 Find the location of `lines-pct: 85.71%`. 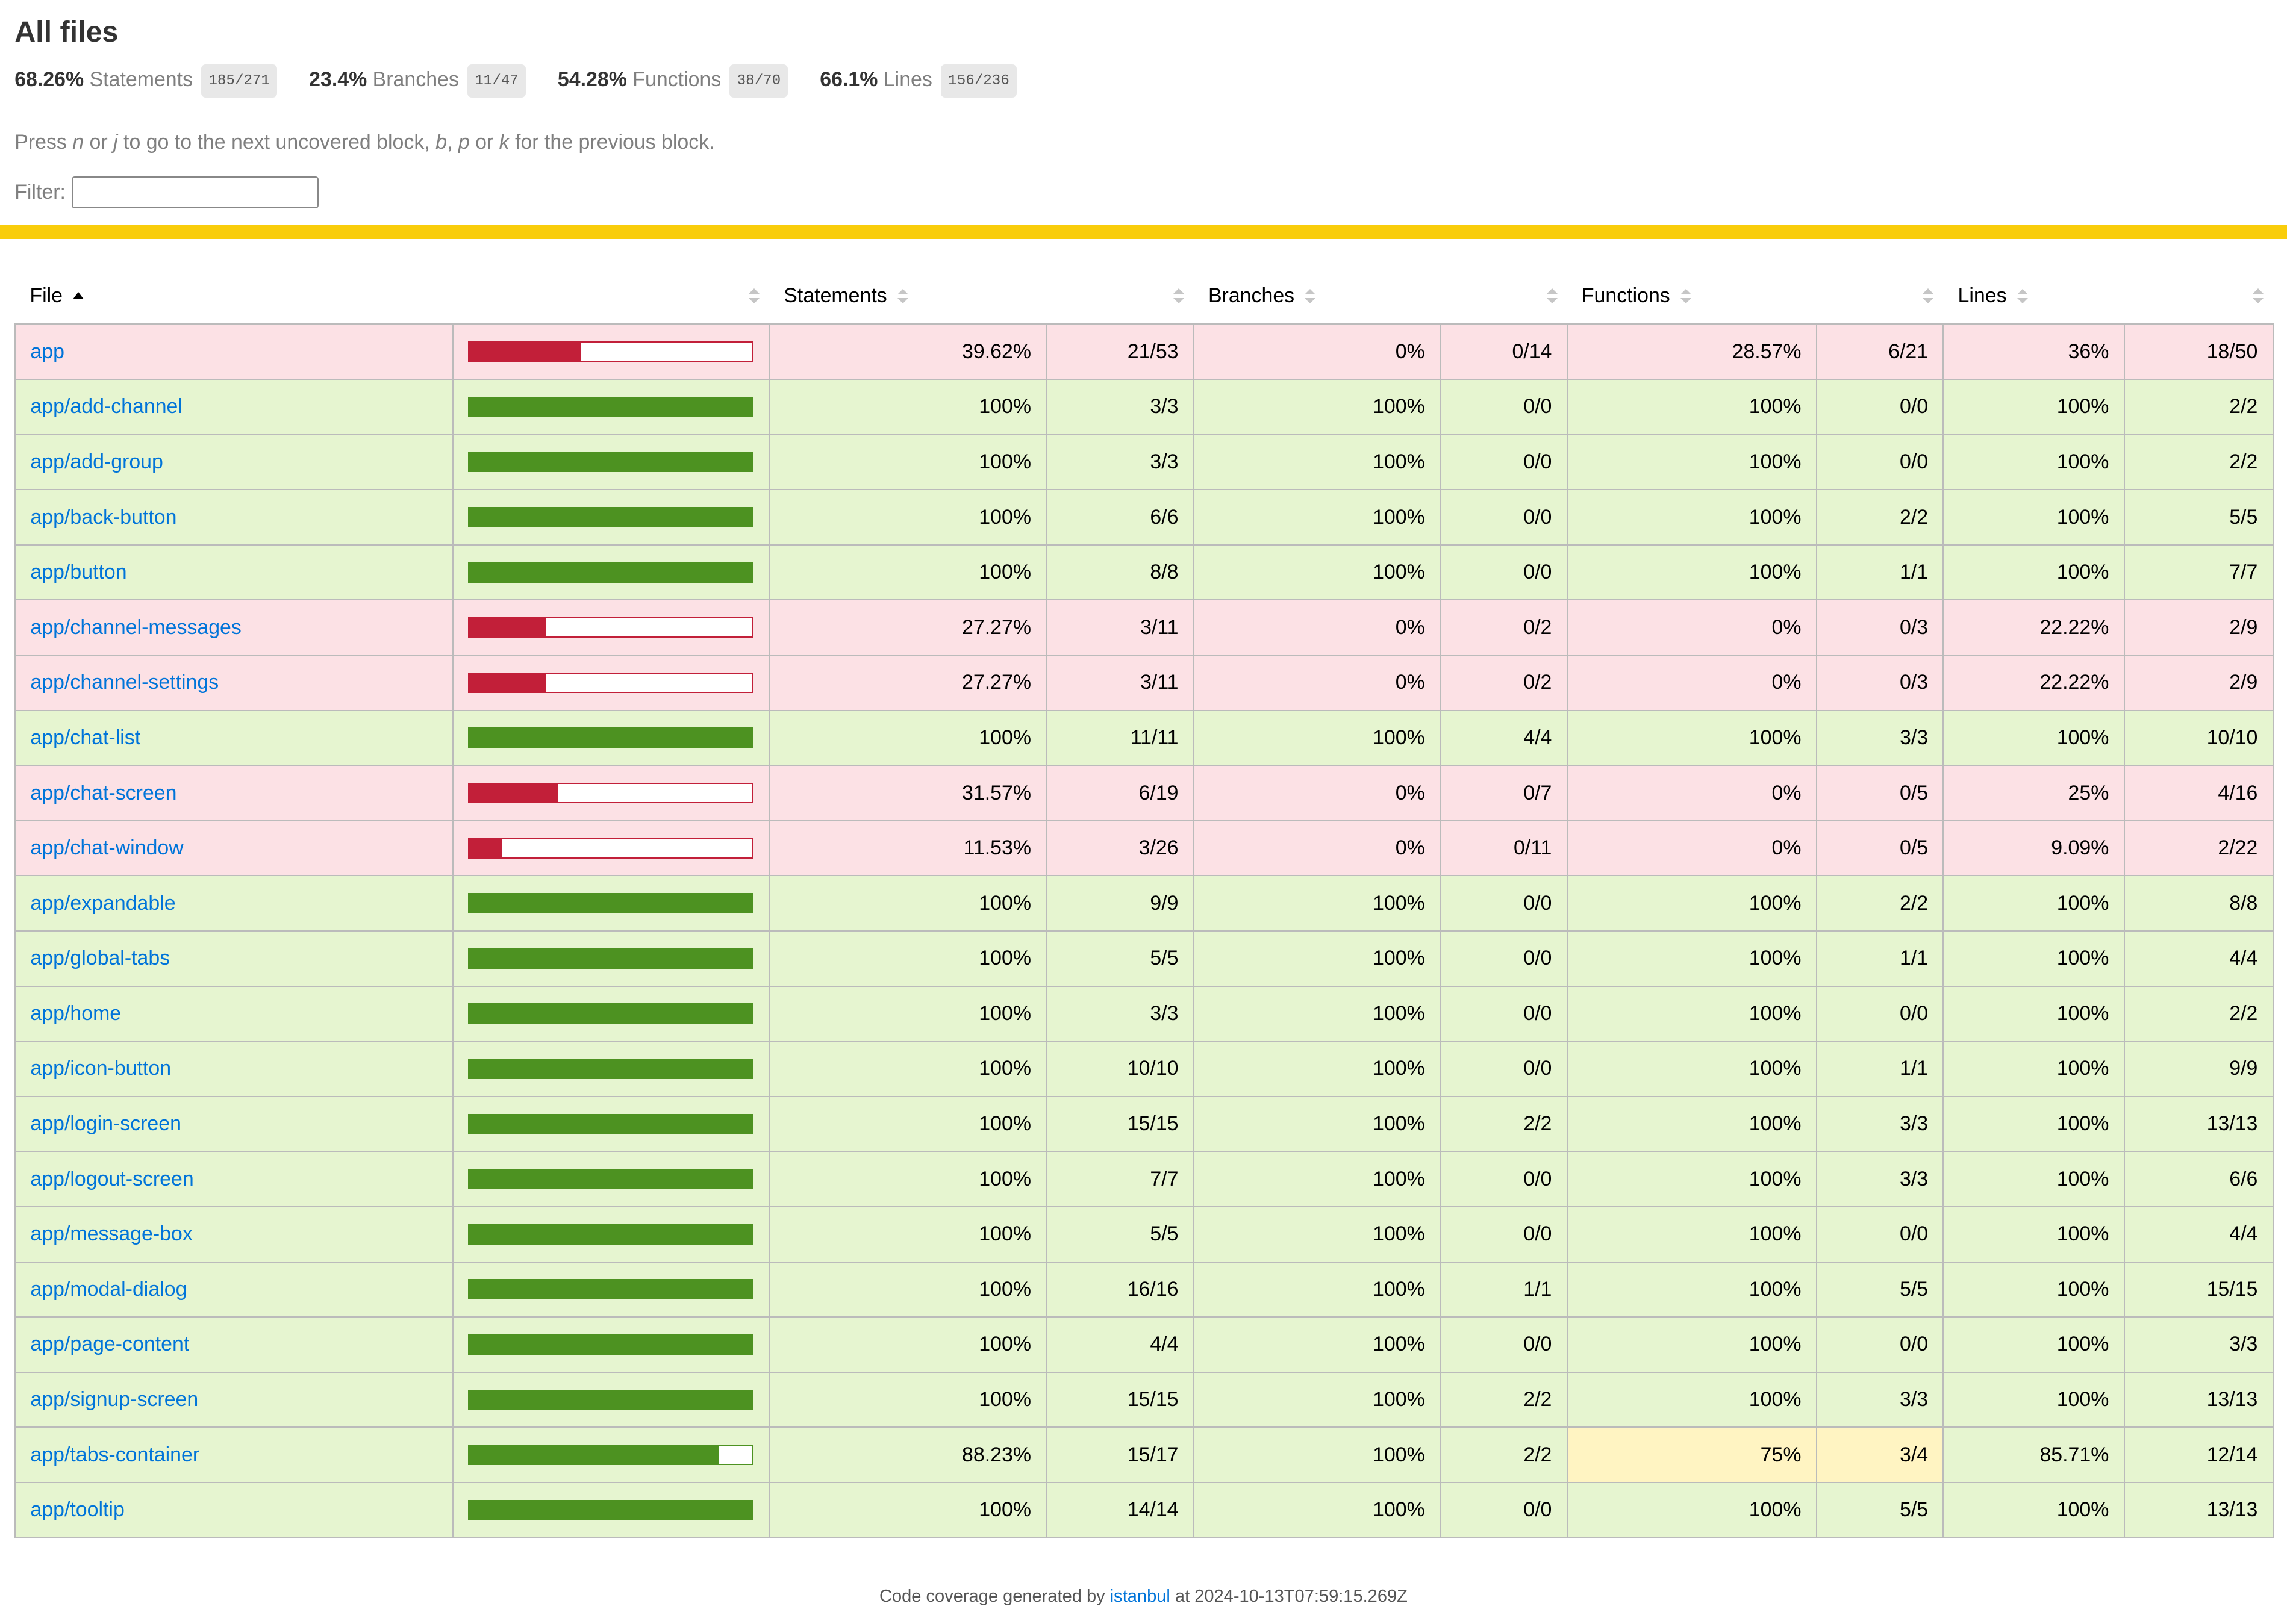

lines-pct: 85.71% is located at coordinates (2034, 1455).